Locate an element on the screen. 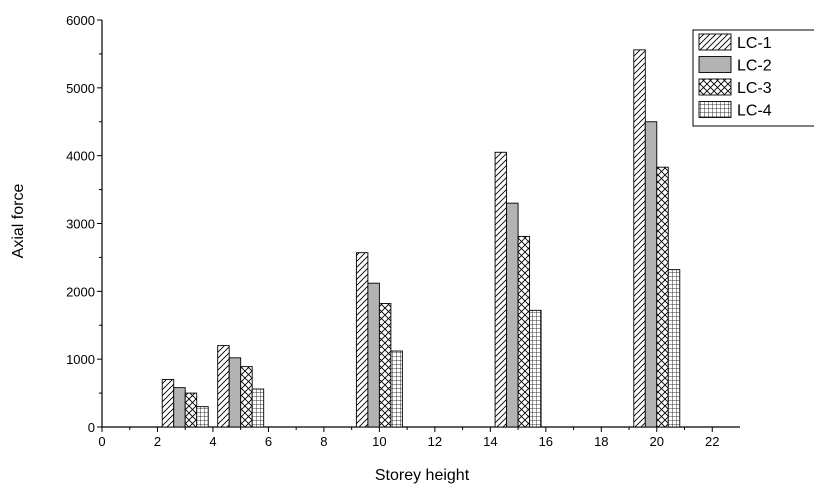 This screenshot has height=485, width=814. x-tick-label: 6 is located at coordinates (268, 441).